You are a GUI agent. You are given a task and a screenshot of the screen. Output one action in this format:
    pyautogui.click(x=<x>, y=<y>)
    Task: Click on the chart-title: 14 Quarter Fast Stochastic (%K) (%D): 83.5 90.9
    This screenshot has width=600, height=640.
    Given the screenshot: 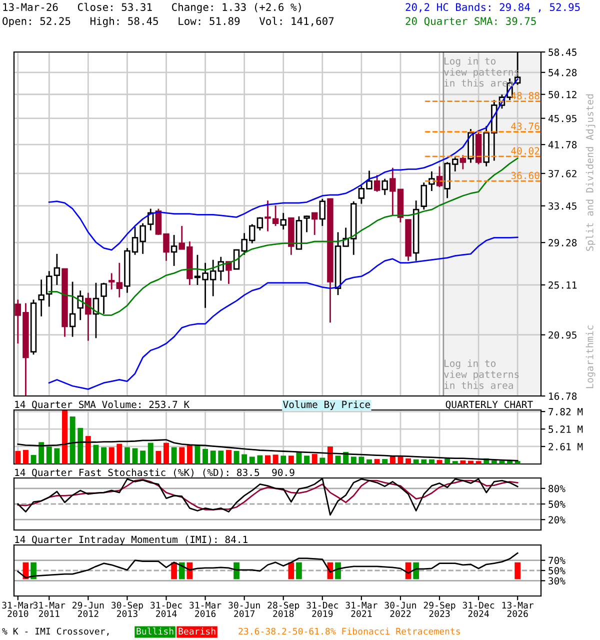 What is the action you would take?
    pyautogui.click(x=154, y=473)
    